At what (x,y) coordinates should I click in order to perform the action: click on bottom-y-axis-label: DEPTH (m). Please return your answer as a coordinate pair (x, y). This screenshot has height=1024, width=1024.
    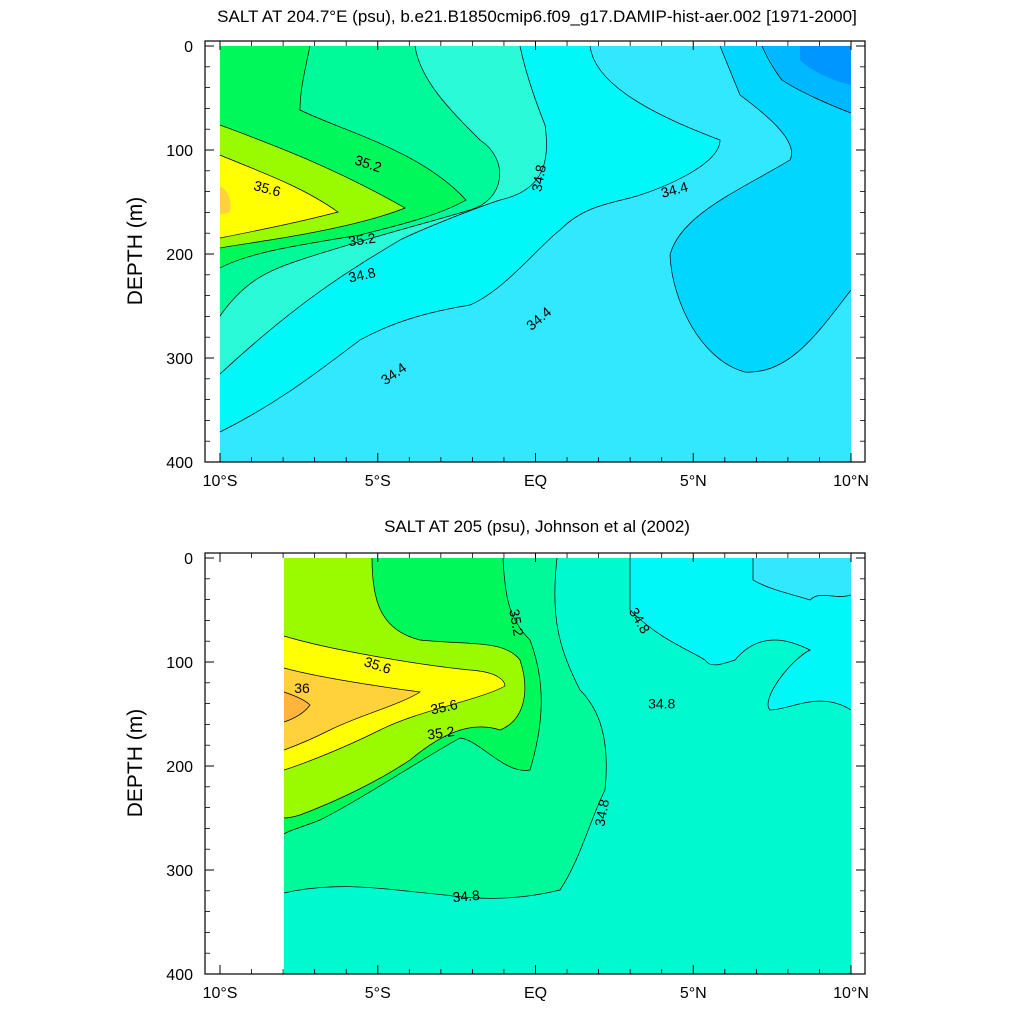
    Looking at the image, I should click on (135, 763).